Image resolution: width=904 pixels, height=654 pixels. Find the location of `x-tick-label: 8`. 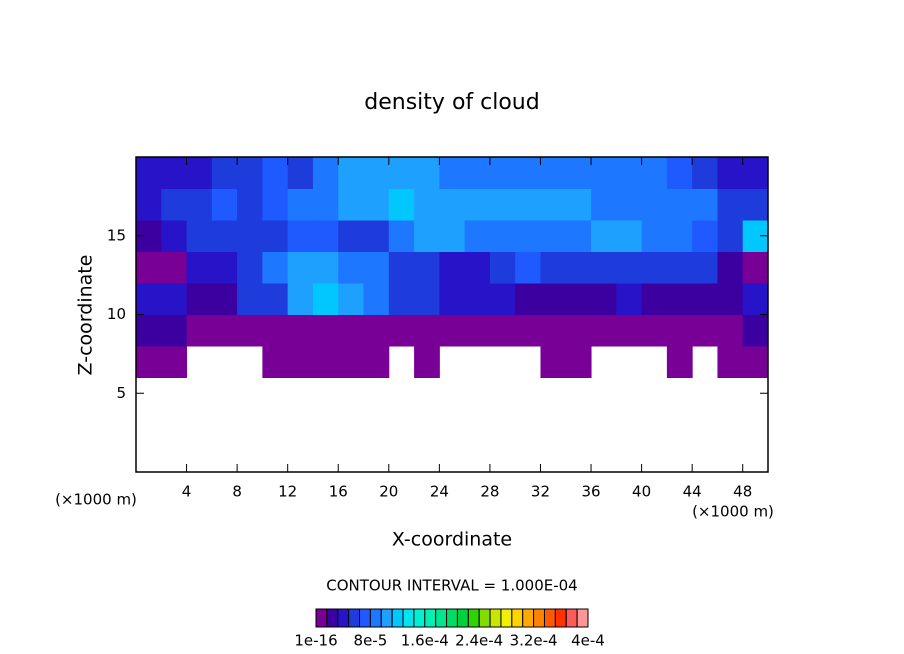

x-tick-label: 8 is located at coordinates (237, 492).